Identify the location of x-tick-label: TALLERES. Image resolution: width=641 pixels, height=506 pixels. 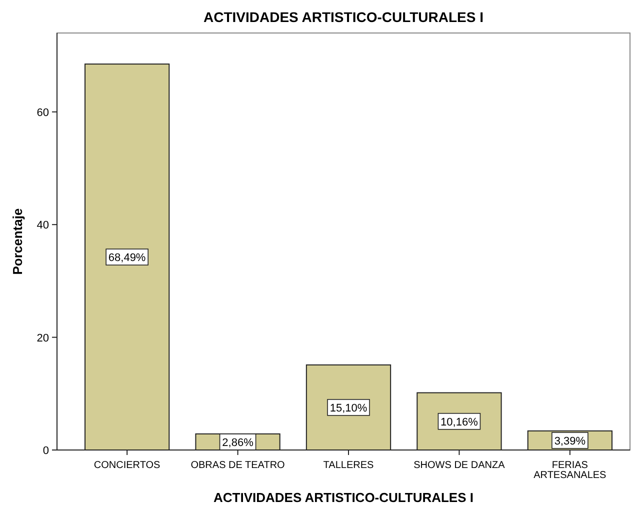
(348, 465).